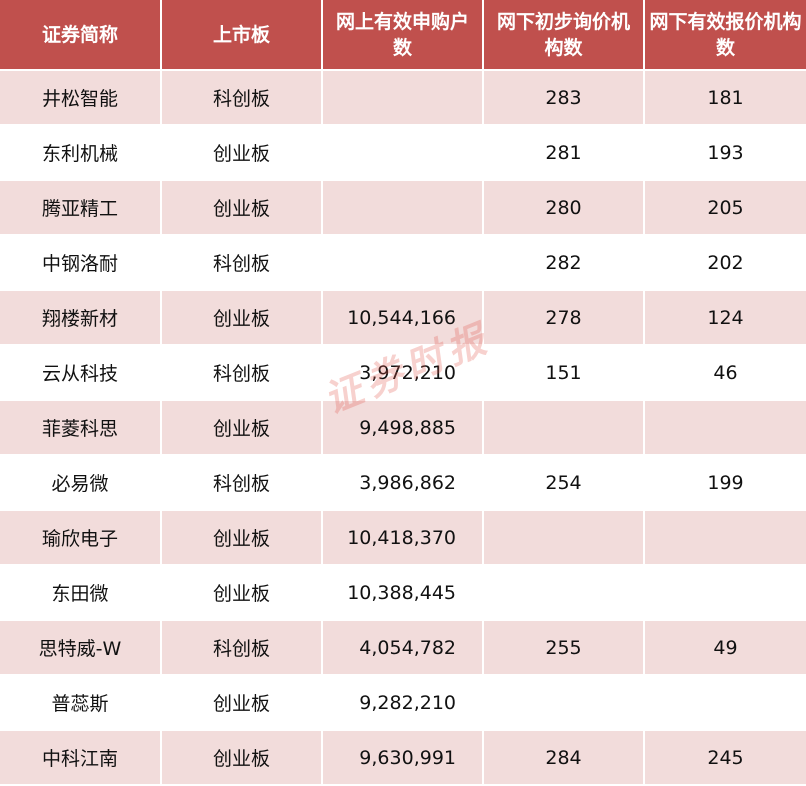 The height and width of the screenshot is (786, 806). I want to click on cell-offline-valid-institutions: 193, so click(725, 153).